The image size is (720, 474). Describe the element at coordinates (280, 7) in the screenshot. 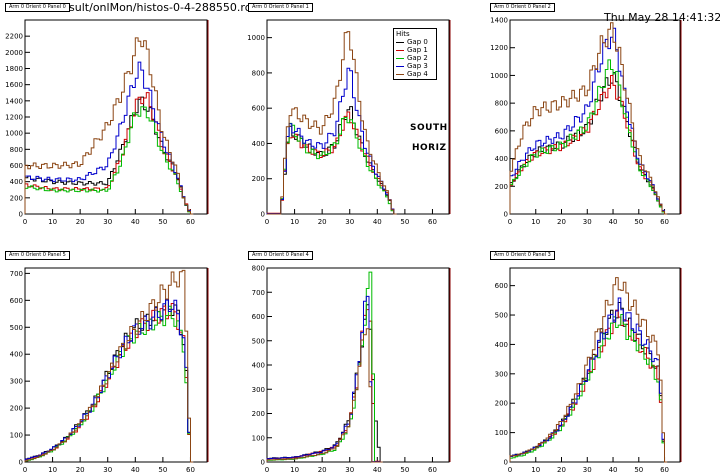

I see `panel-1-title: Arm 0 Orient 0 Panel 1` at that location.